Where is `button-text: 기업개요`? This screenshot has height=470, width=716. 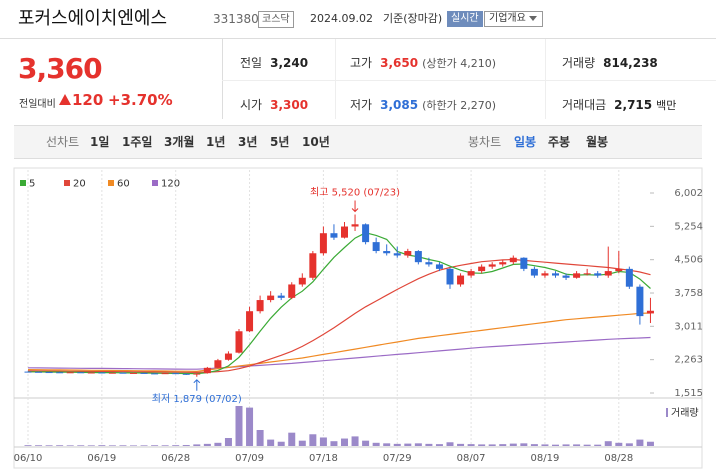
button-text: 기업개요 is located at coordinates (507, 18).